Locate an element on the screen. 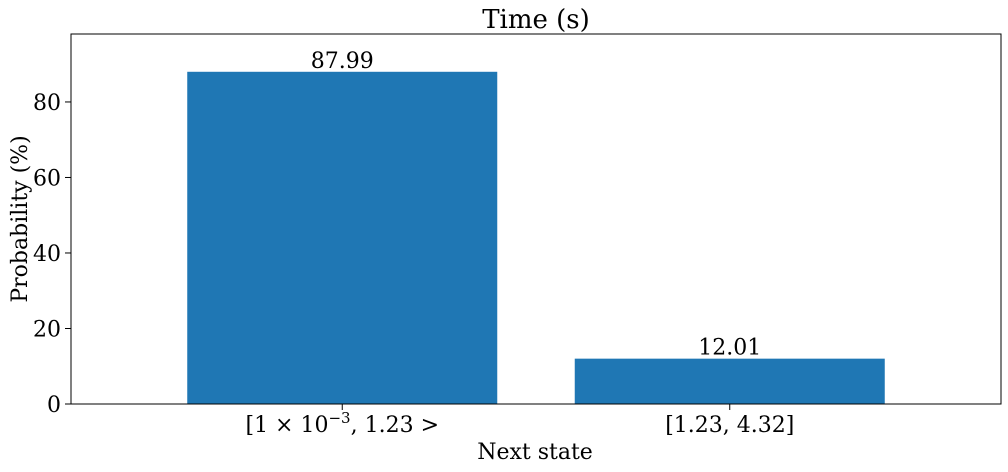 This screenshot has height=472, width=1008. data-label: 87.99 is located at coordinates (342, 61).